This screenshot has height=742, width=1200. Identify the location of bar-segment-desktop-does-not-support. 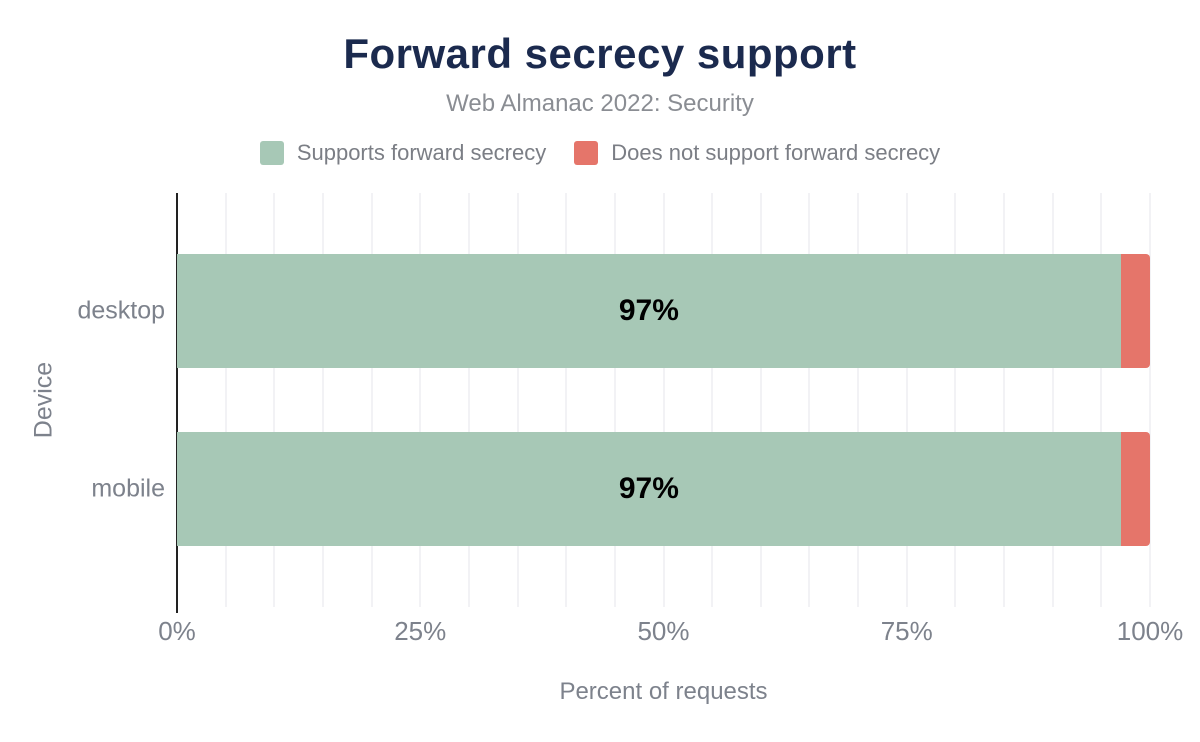
(1135, 311).